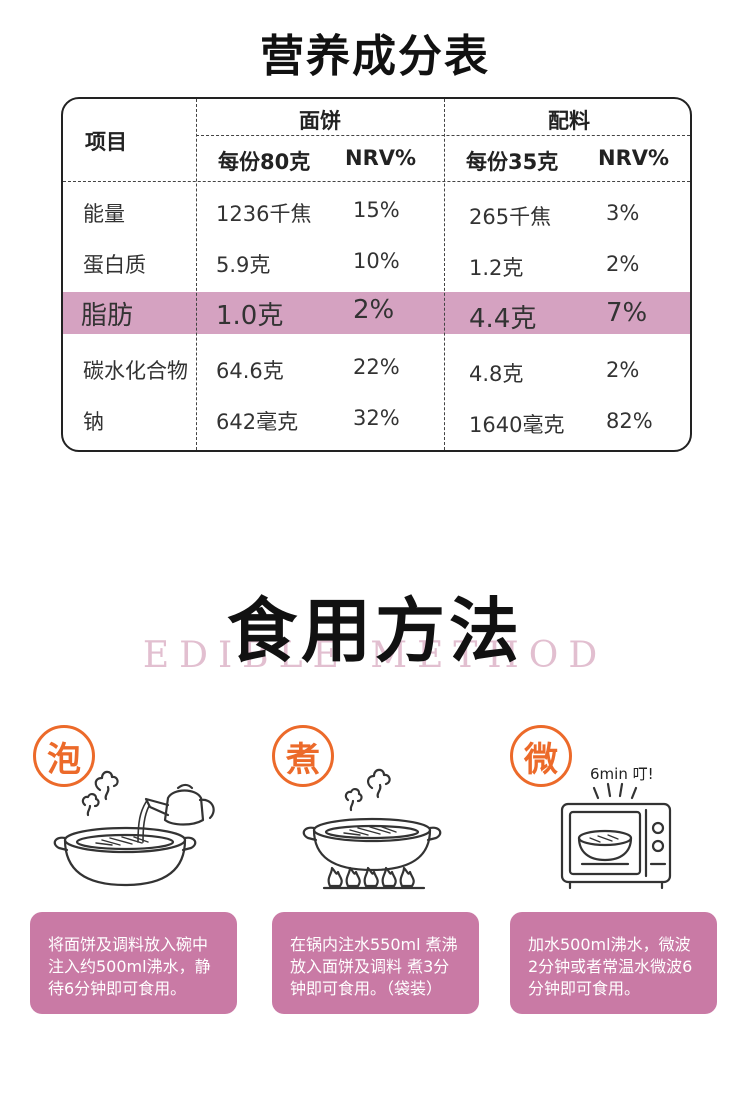 The height and width of the screenshot is (1110, 750). I want to click on method-text-line: 放入面饼及调料 煮3分, so click(370, 966).